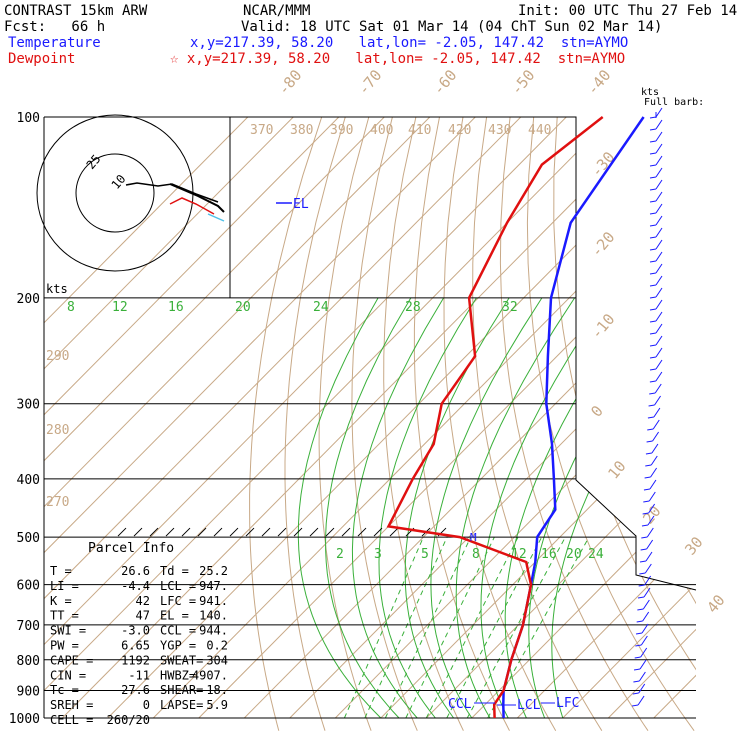  What do you see at coordinates (64, 646) in the screenshot?
I see `parcel-label: PW =` at bounding box center [64, 646].